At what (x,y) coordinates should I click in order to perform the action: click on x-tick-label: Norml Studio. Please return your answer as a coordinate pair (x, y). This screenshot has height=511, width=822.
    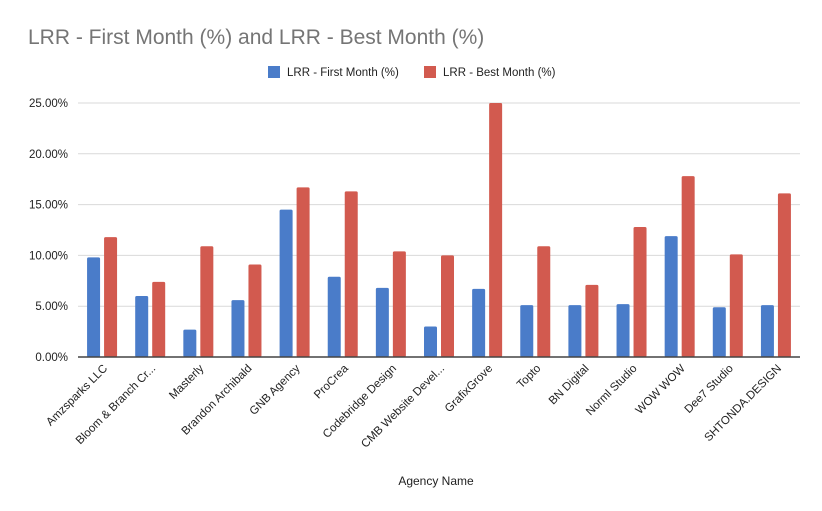
    Looking at the image, I should click on (611, 390).